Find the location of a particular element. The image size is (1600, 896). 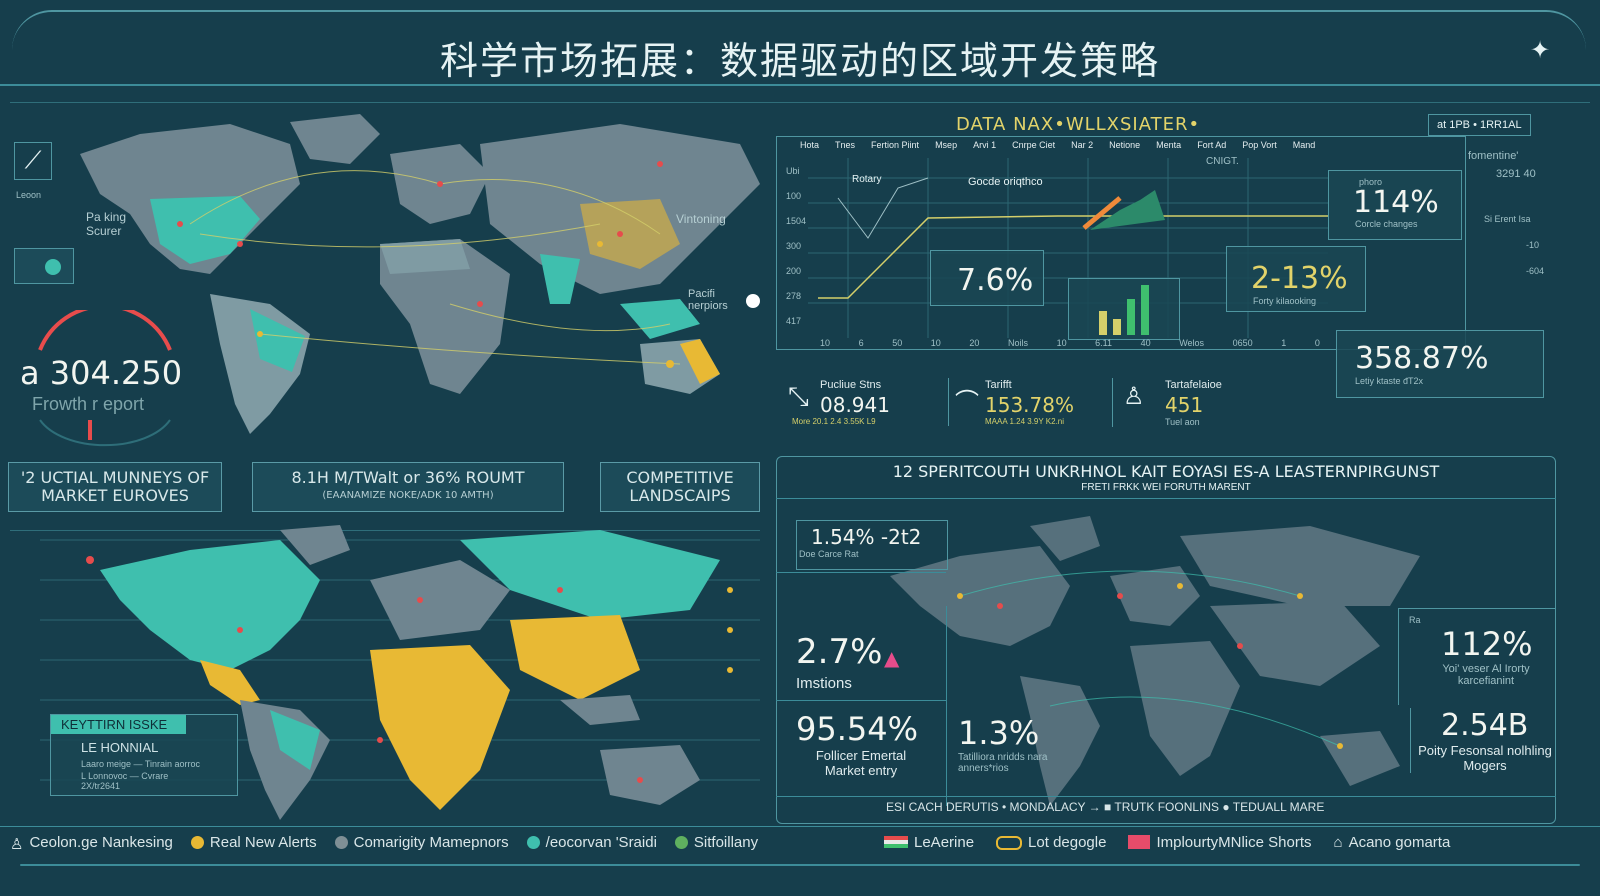

x-tick: 0650 is located at coordinates (1242, 343).